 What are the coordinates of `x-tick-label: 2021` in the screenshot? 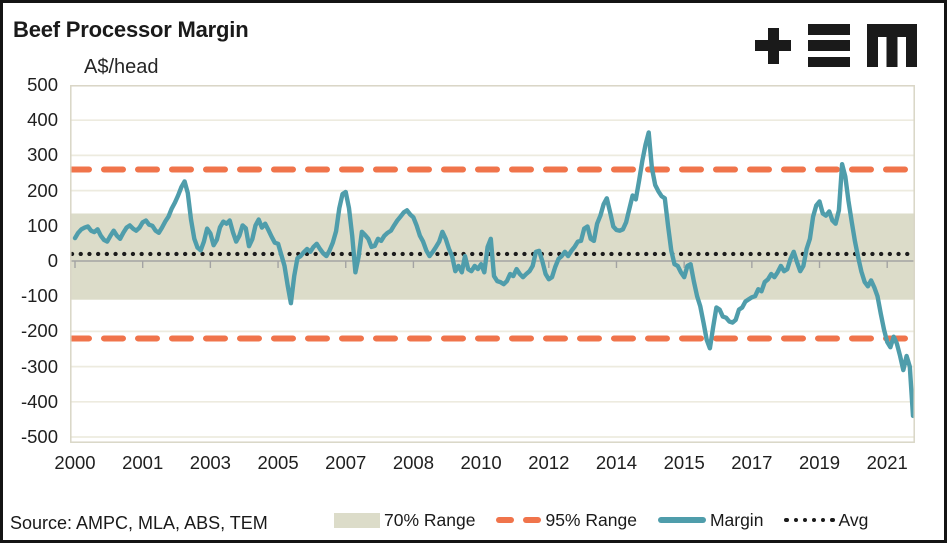 It's located at (887, 462).